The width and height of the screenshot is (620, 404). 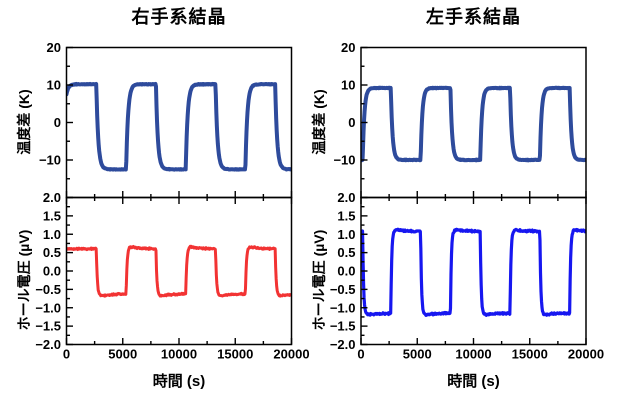 What do you see at coordinates (24, 122) in the screenshot?
I see `y-axis-label-temp-right: 温度差 (K)` at bounding box center [24, 122].